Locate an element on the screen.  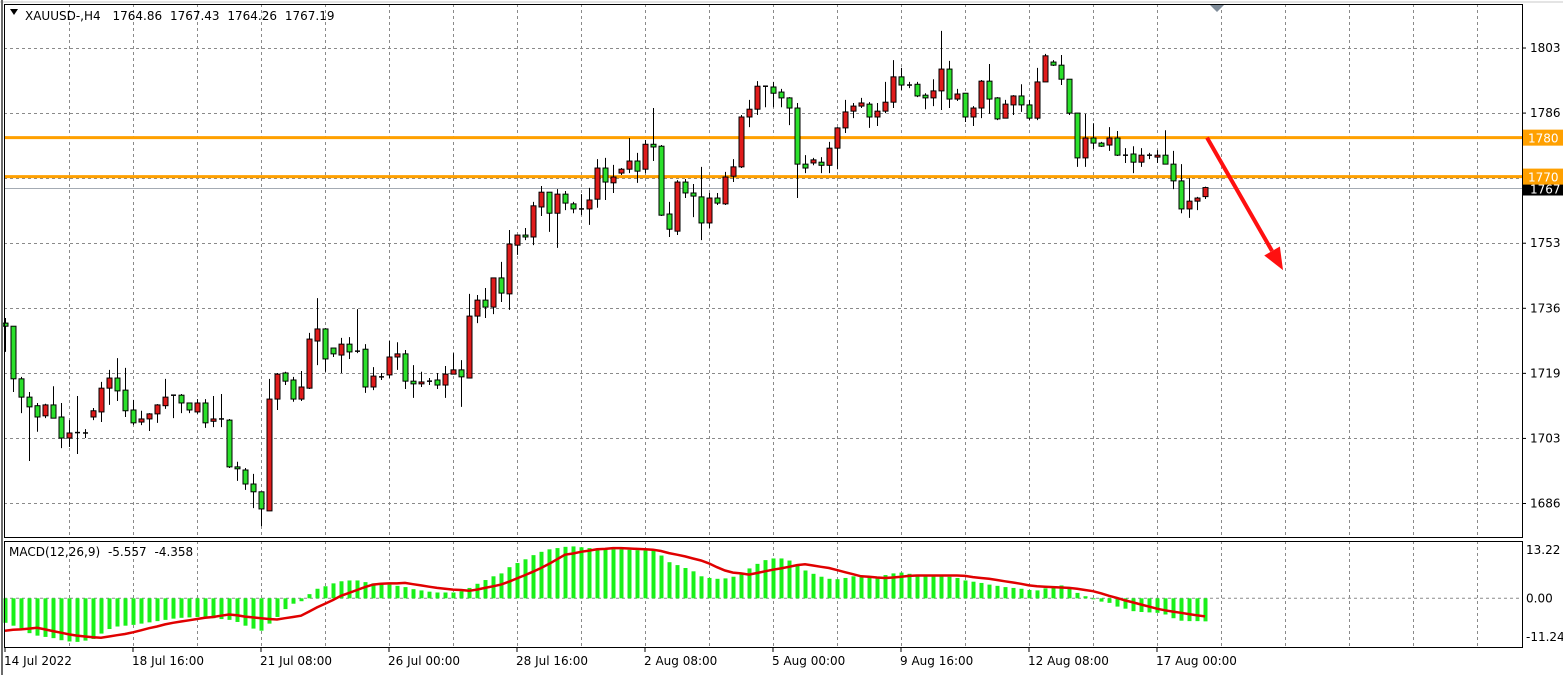
level-price-badge is located at coordinates (1543, 137).